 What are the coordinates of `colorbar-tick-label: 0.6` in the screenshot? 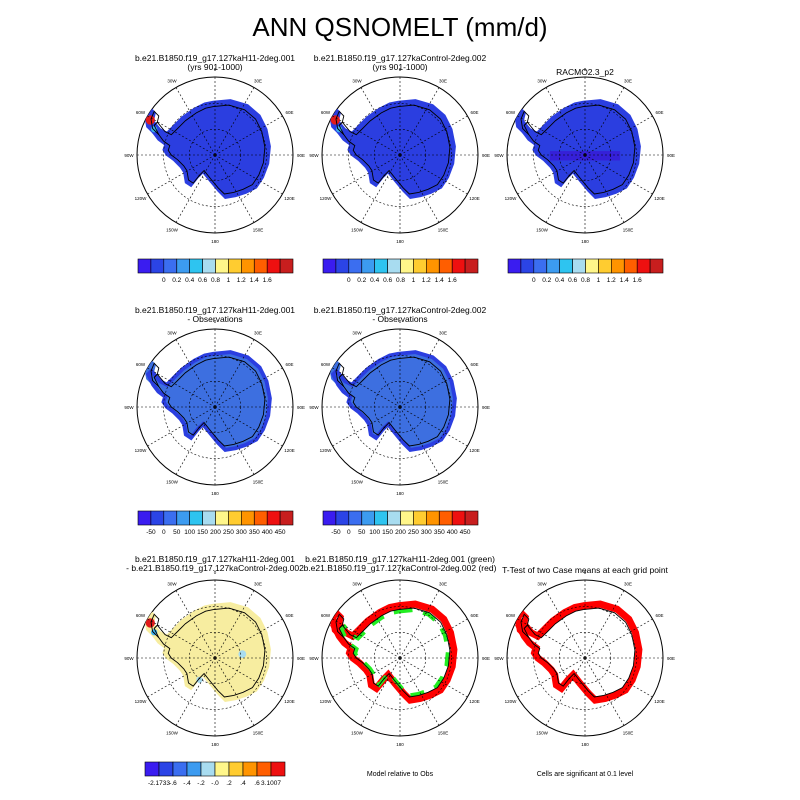 It's located at (387, 280).